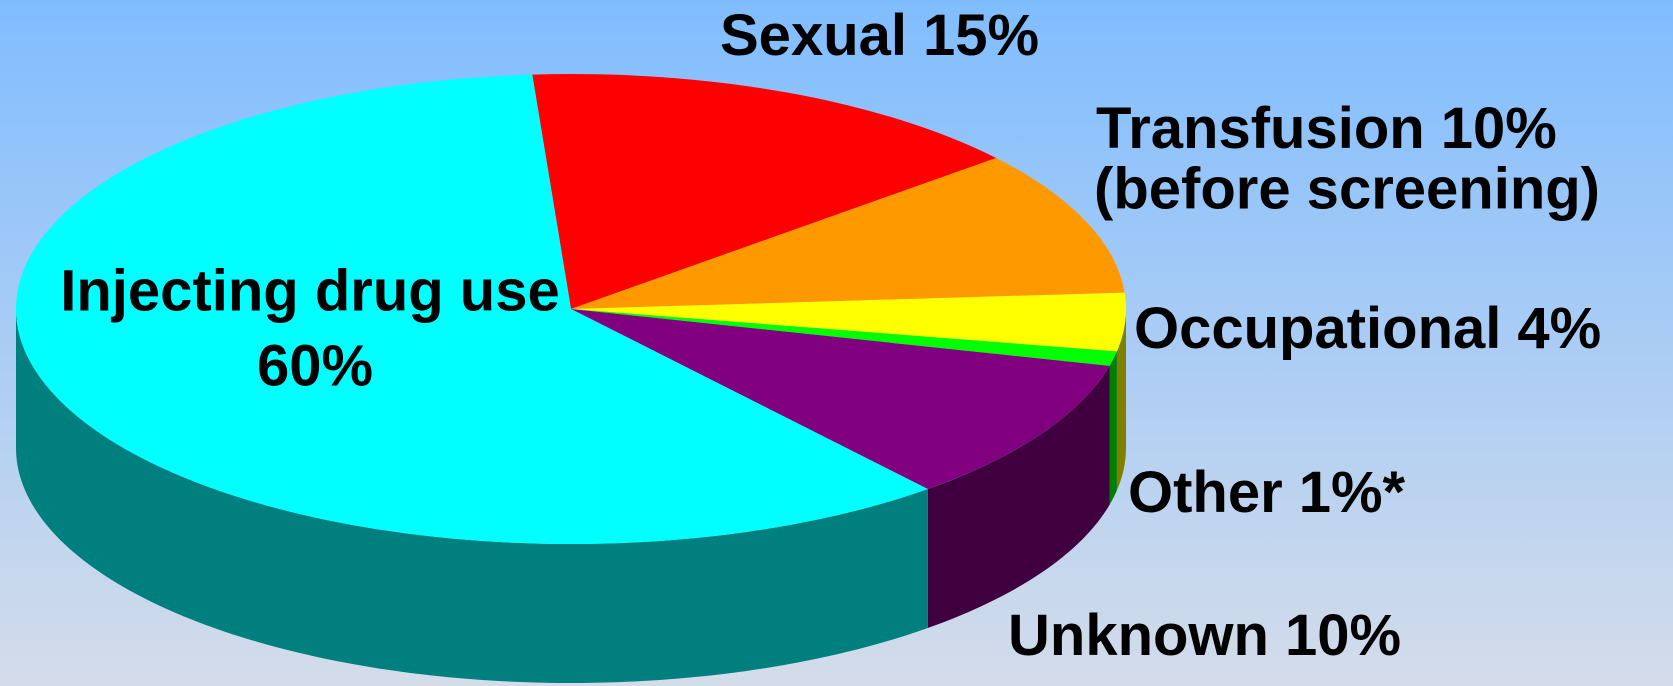 The image size is (1673, 686). What do you see at coordinates (1317, 328) in the screenshot?
I see `category-label: Occupational` at bounding box center [1317, 328].